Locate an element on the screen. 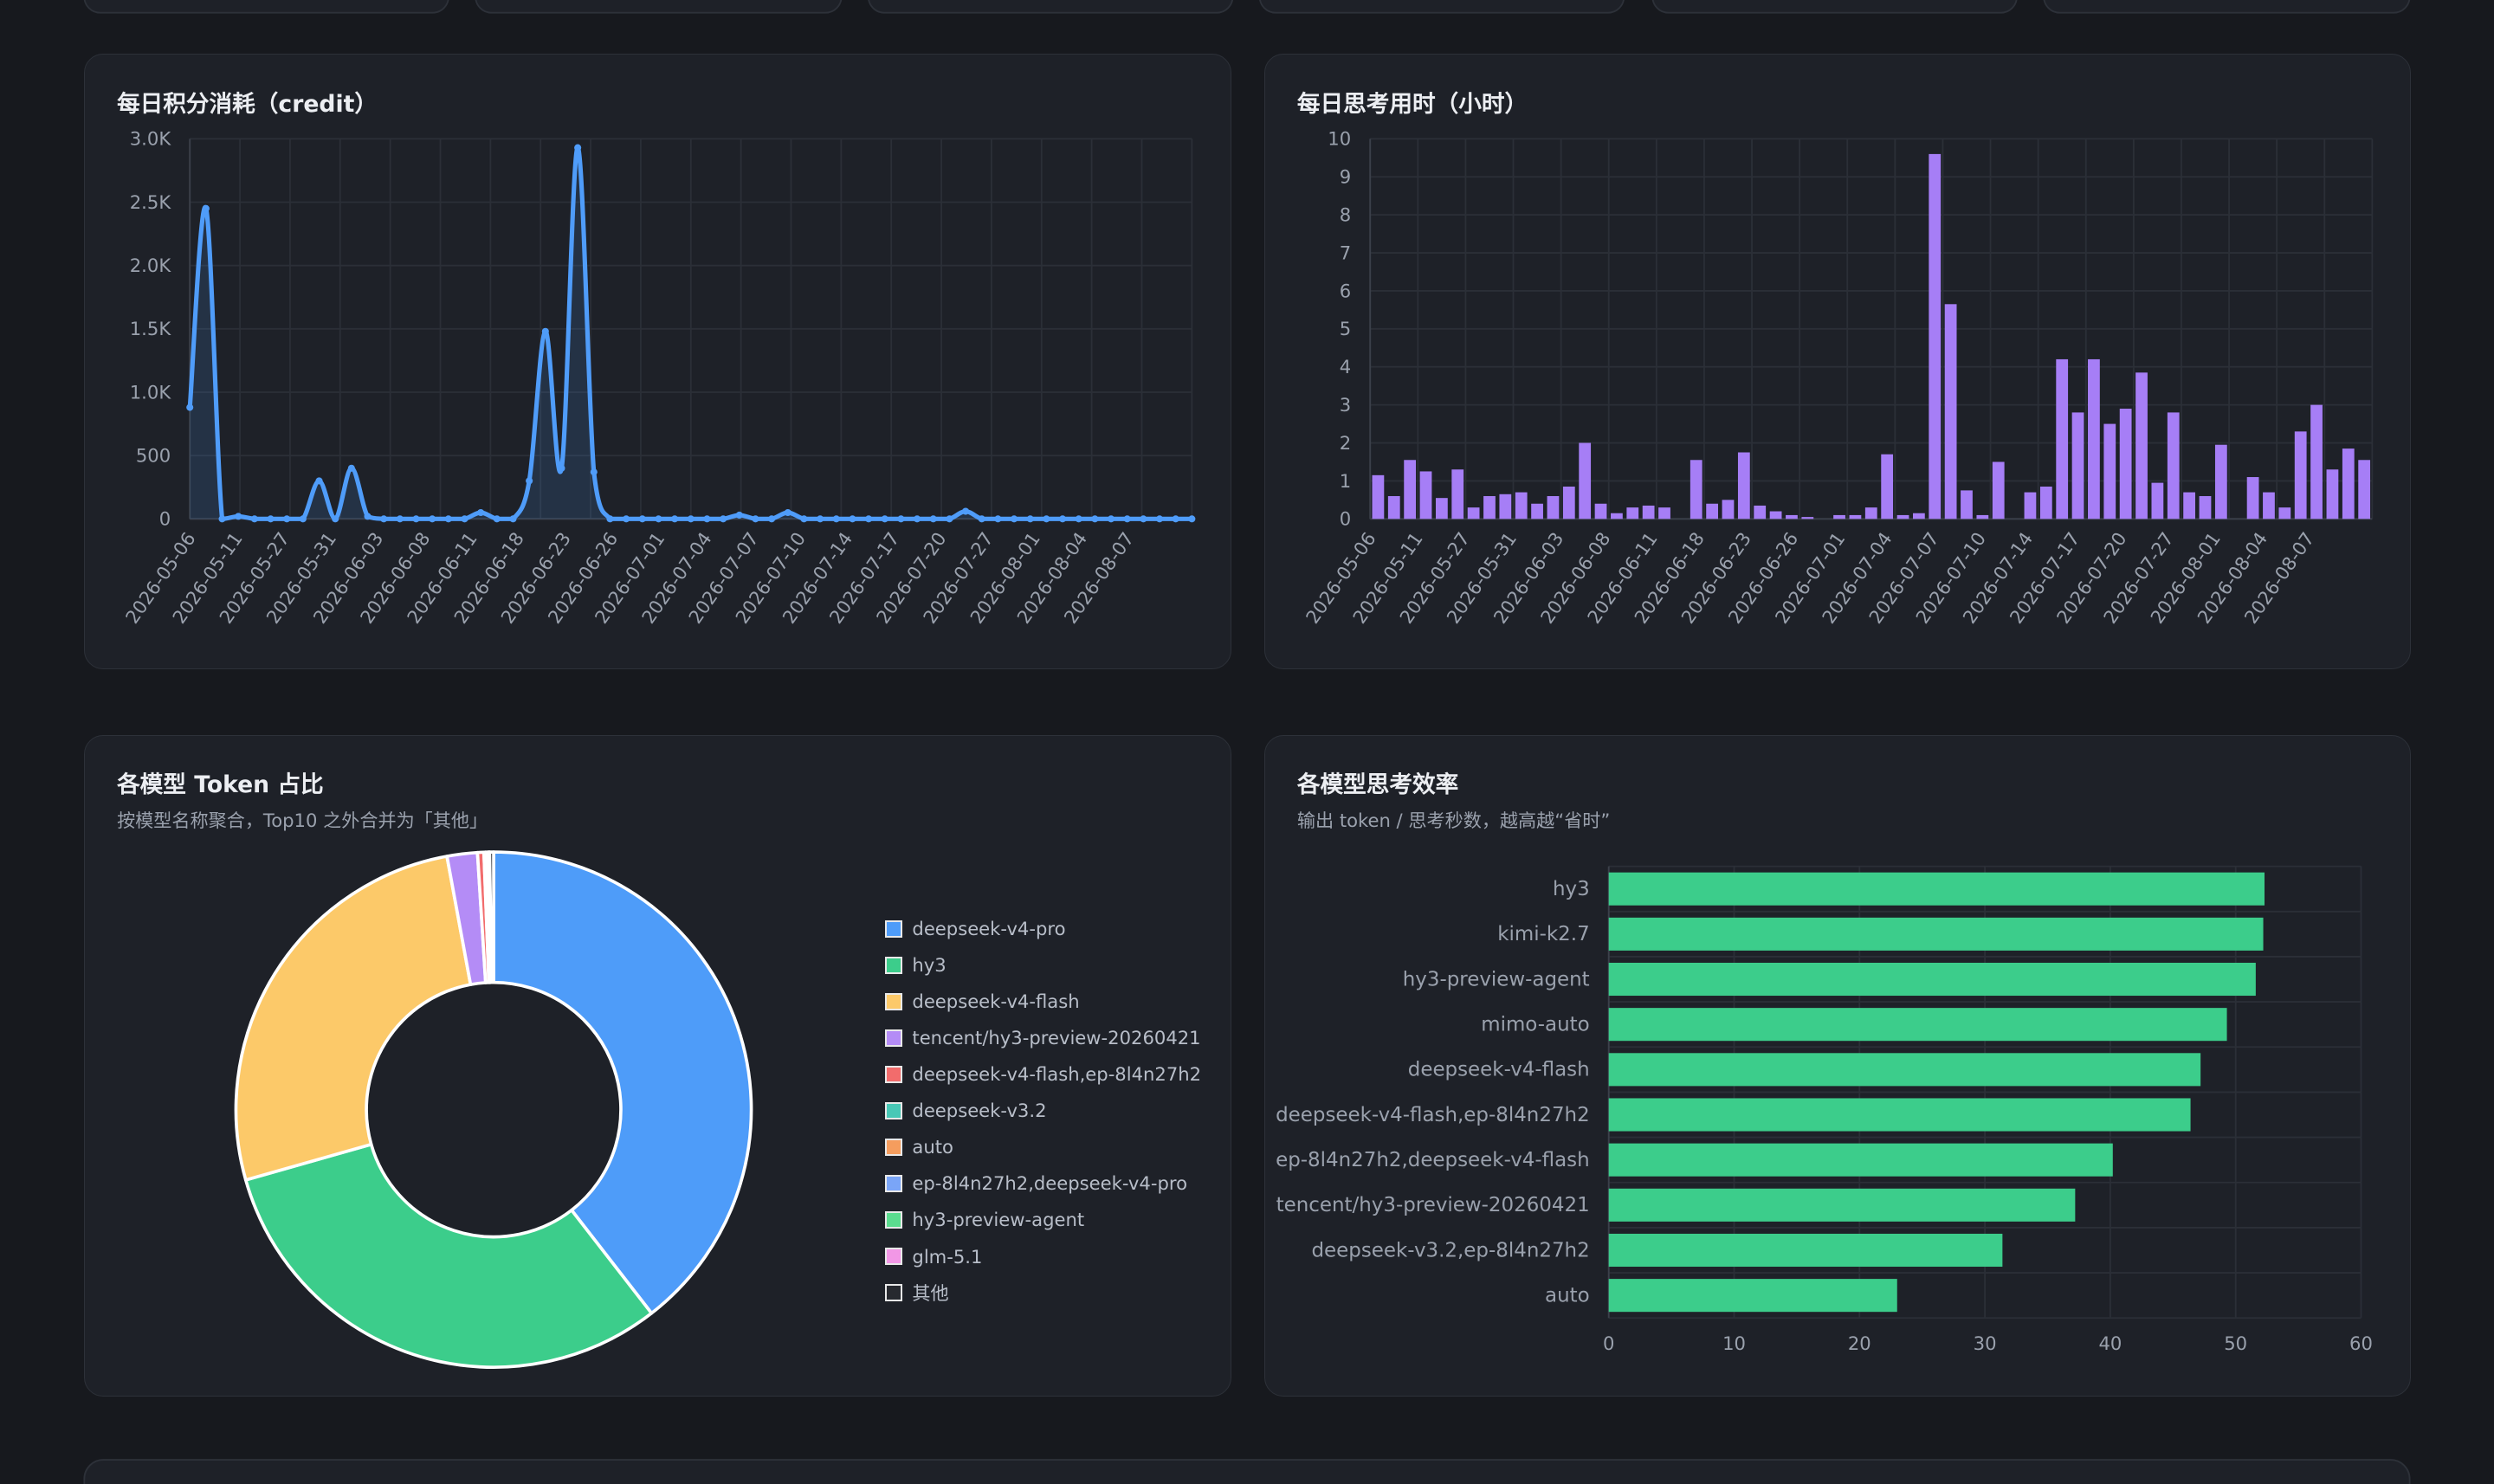  legend-item: tencent/hy3-preview-20260421 is located at coordinates (1043, 1038).